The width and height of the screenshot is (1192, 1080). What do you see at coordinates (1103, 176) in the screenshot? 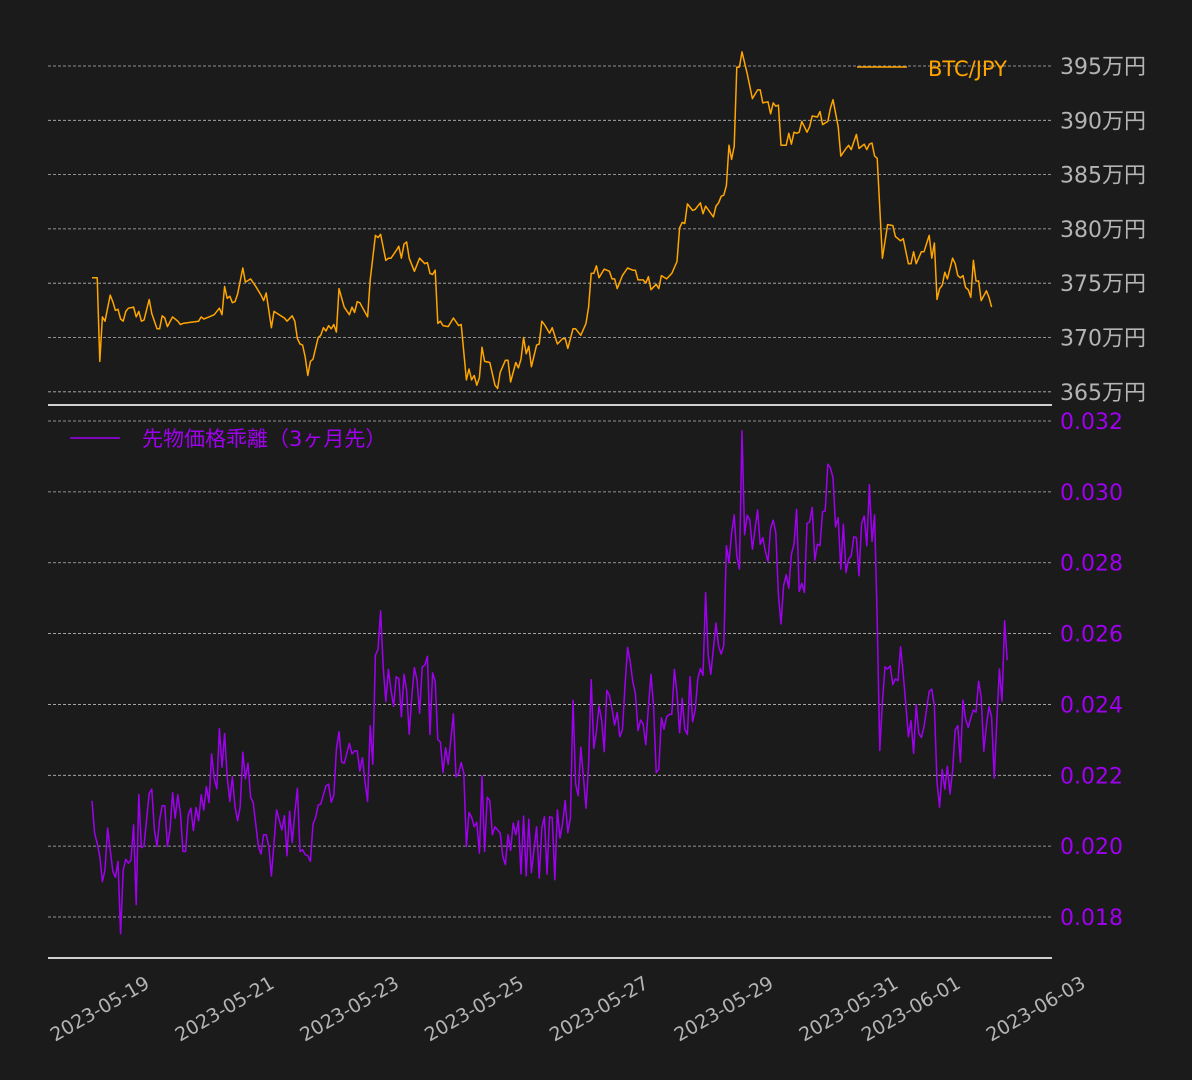
I see `y-tick-label: 385万円` at bounding box center [1103, 176].